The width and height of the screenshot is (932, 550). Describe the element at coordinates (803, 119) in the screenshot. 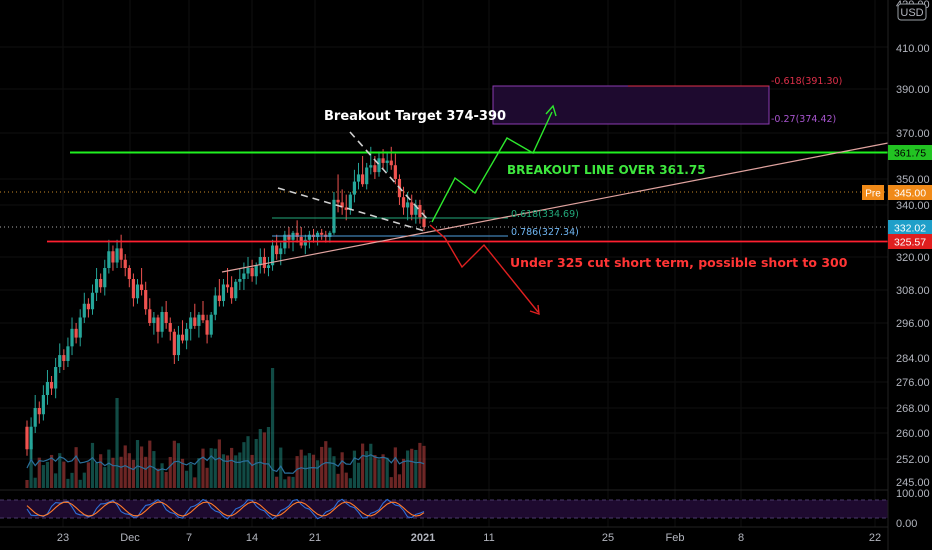

I see `ext-027-label: -0.27(374.42)` at that location.